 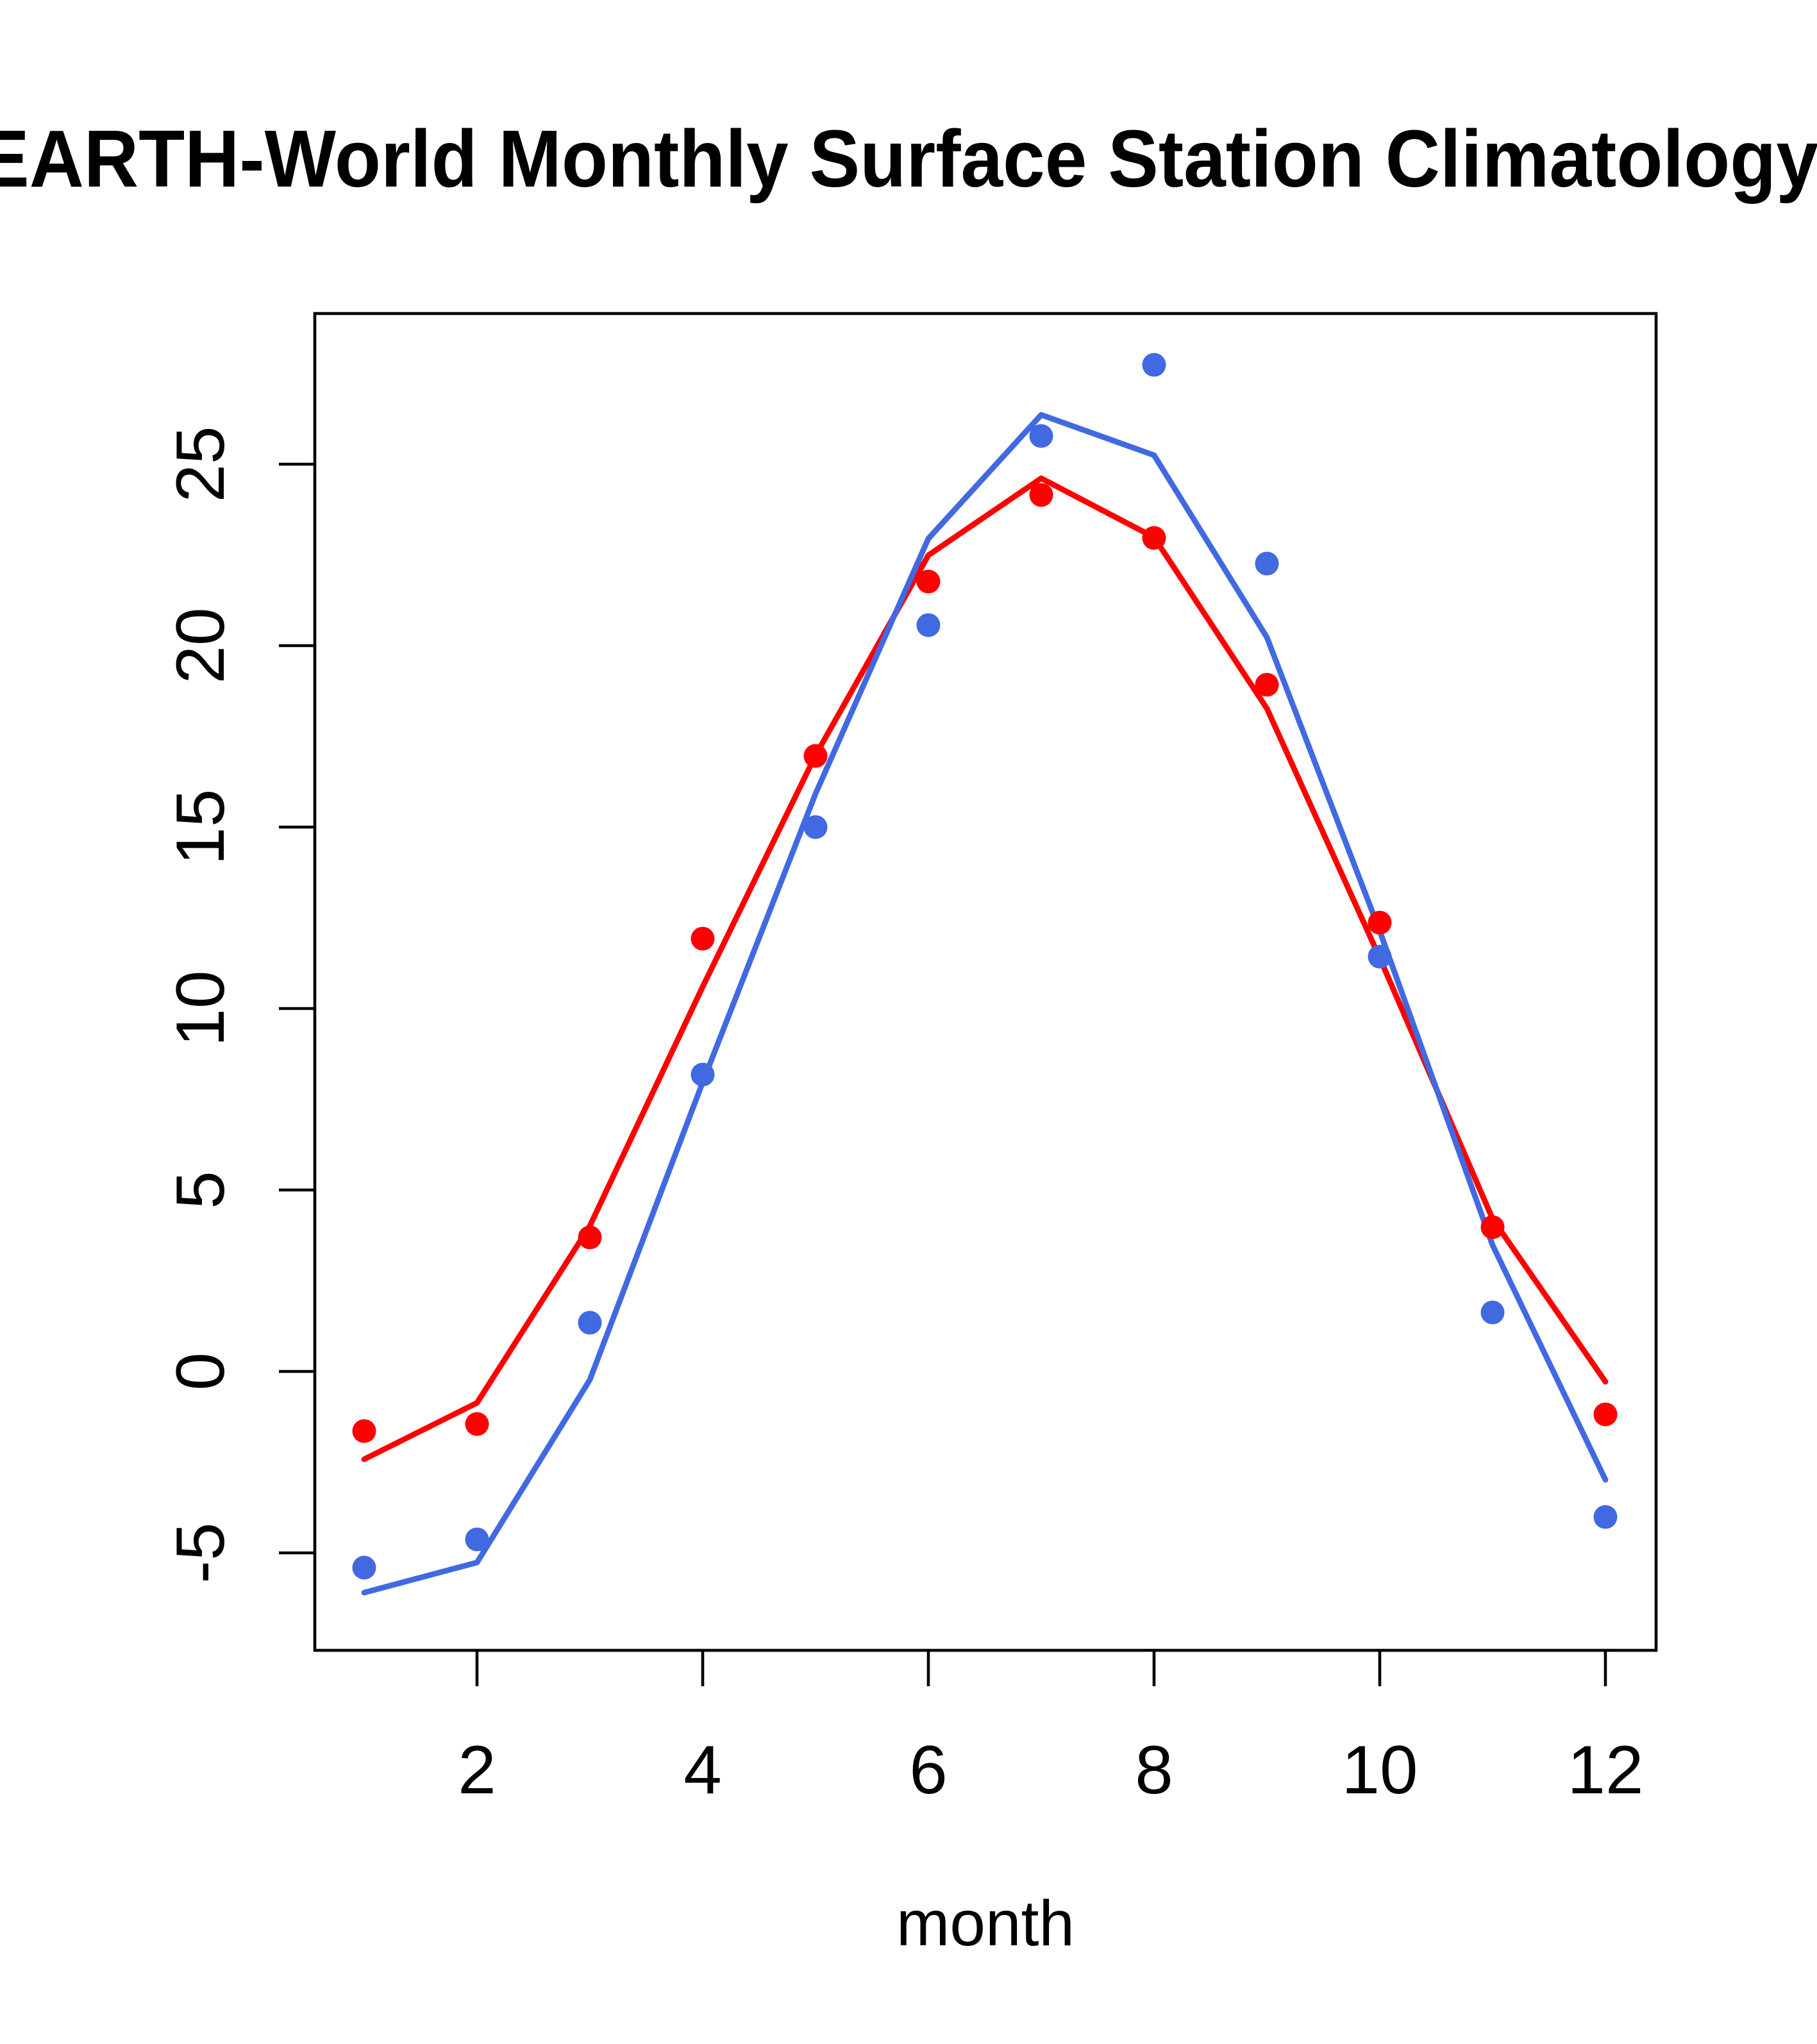 I want to click on svg-text: month, so click(x=986, y=1923).